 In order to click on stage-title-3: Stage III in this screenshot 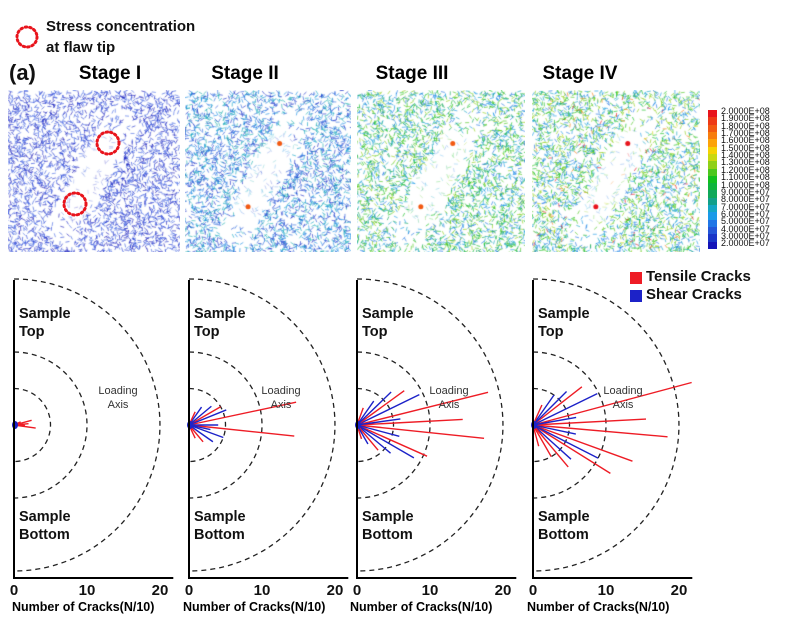, I will do `click(412, 73)`.